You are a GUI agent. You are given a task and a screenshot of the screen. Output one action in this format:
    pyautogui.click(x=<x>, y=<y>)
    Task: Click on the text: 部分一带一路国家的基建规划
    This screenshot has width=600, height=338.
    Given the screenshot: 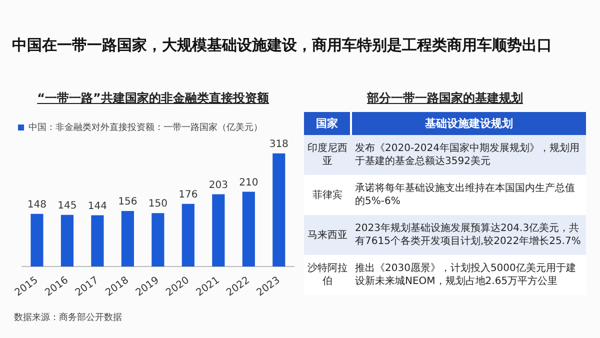 What is the action you would take?
    pyautogui.click(x=445, y=98)
    